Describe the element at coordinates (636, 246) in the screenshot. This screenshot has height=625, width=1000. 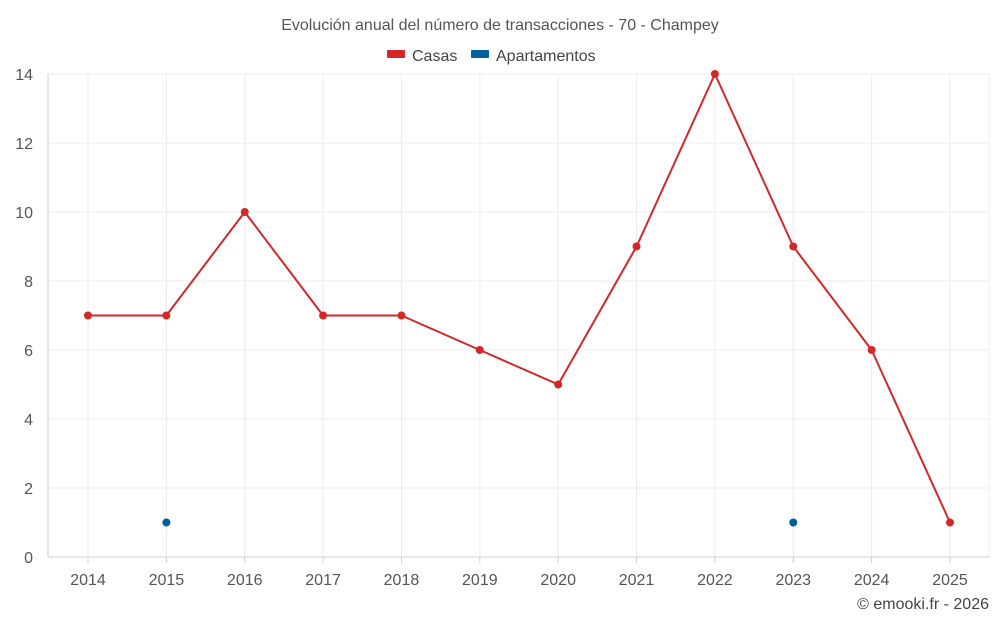
I see `data-point-casas-2021` at that location.